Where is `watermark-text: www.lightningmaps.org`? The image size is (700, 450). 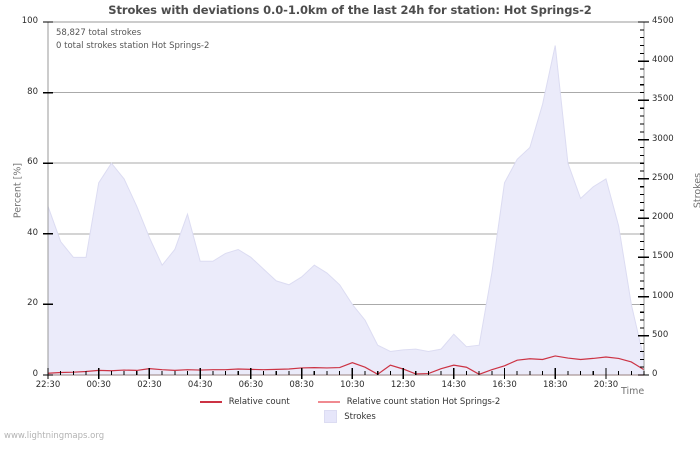
watermark-text: www.lightningmaps.org is located at coordinates (54, 436).